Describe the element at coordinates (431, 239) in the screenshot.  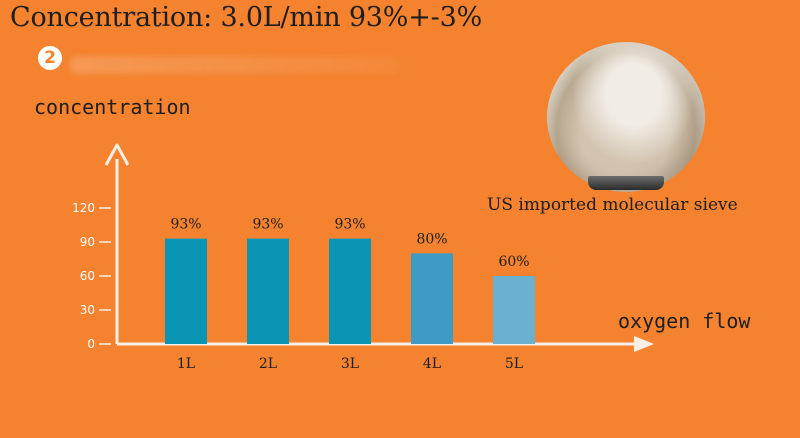
I see `bar-value-label: 80%` at that location.